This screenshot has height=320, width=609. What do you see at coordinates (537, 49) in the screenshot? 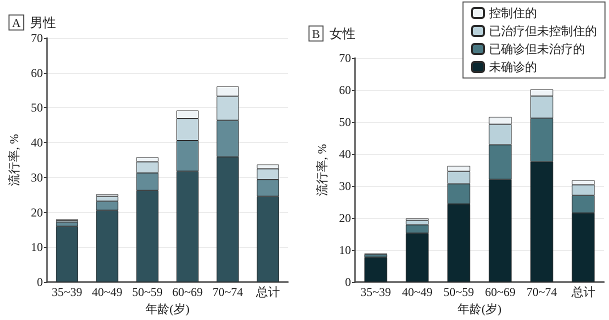
I see `legend-label: 已确诊但未治疗的` at bounding box center [537, 49].